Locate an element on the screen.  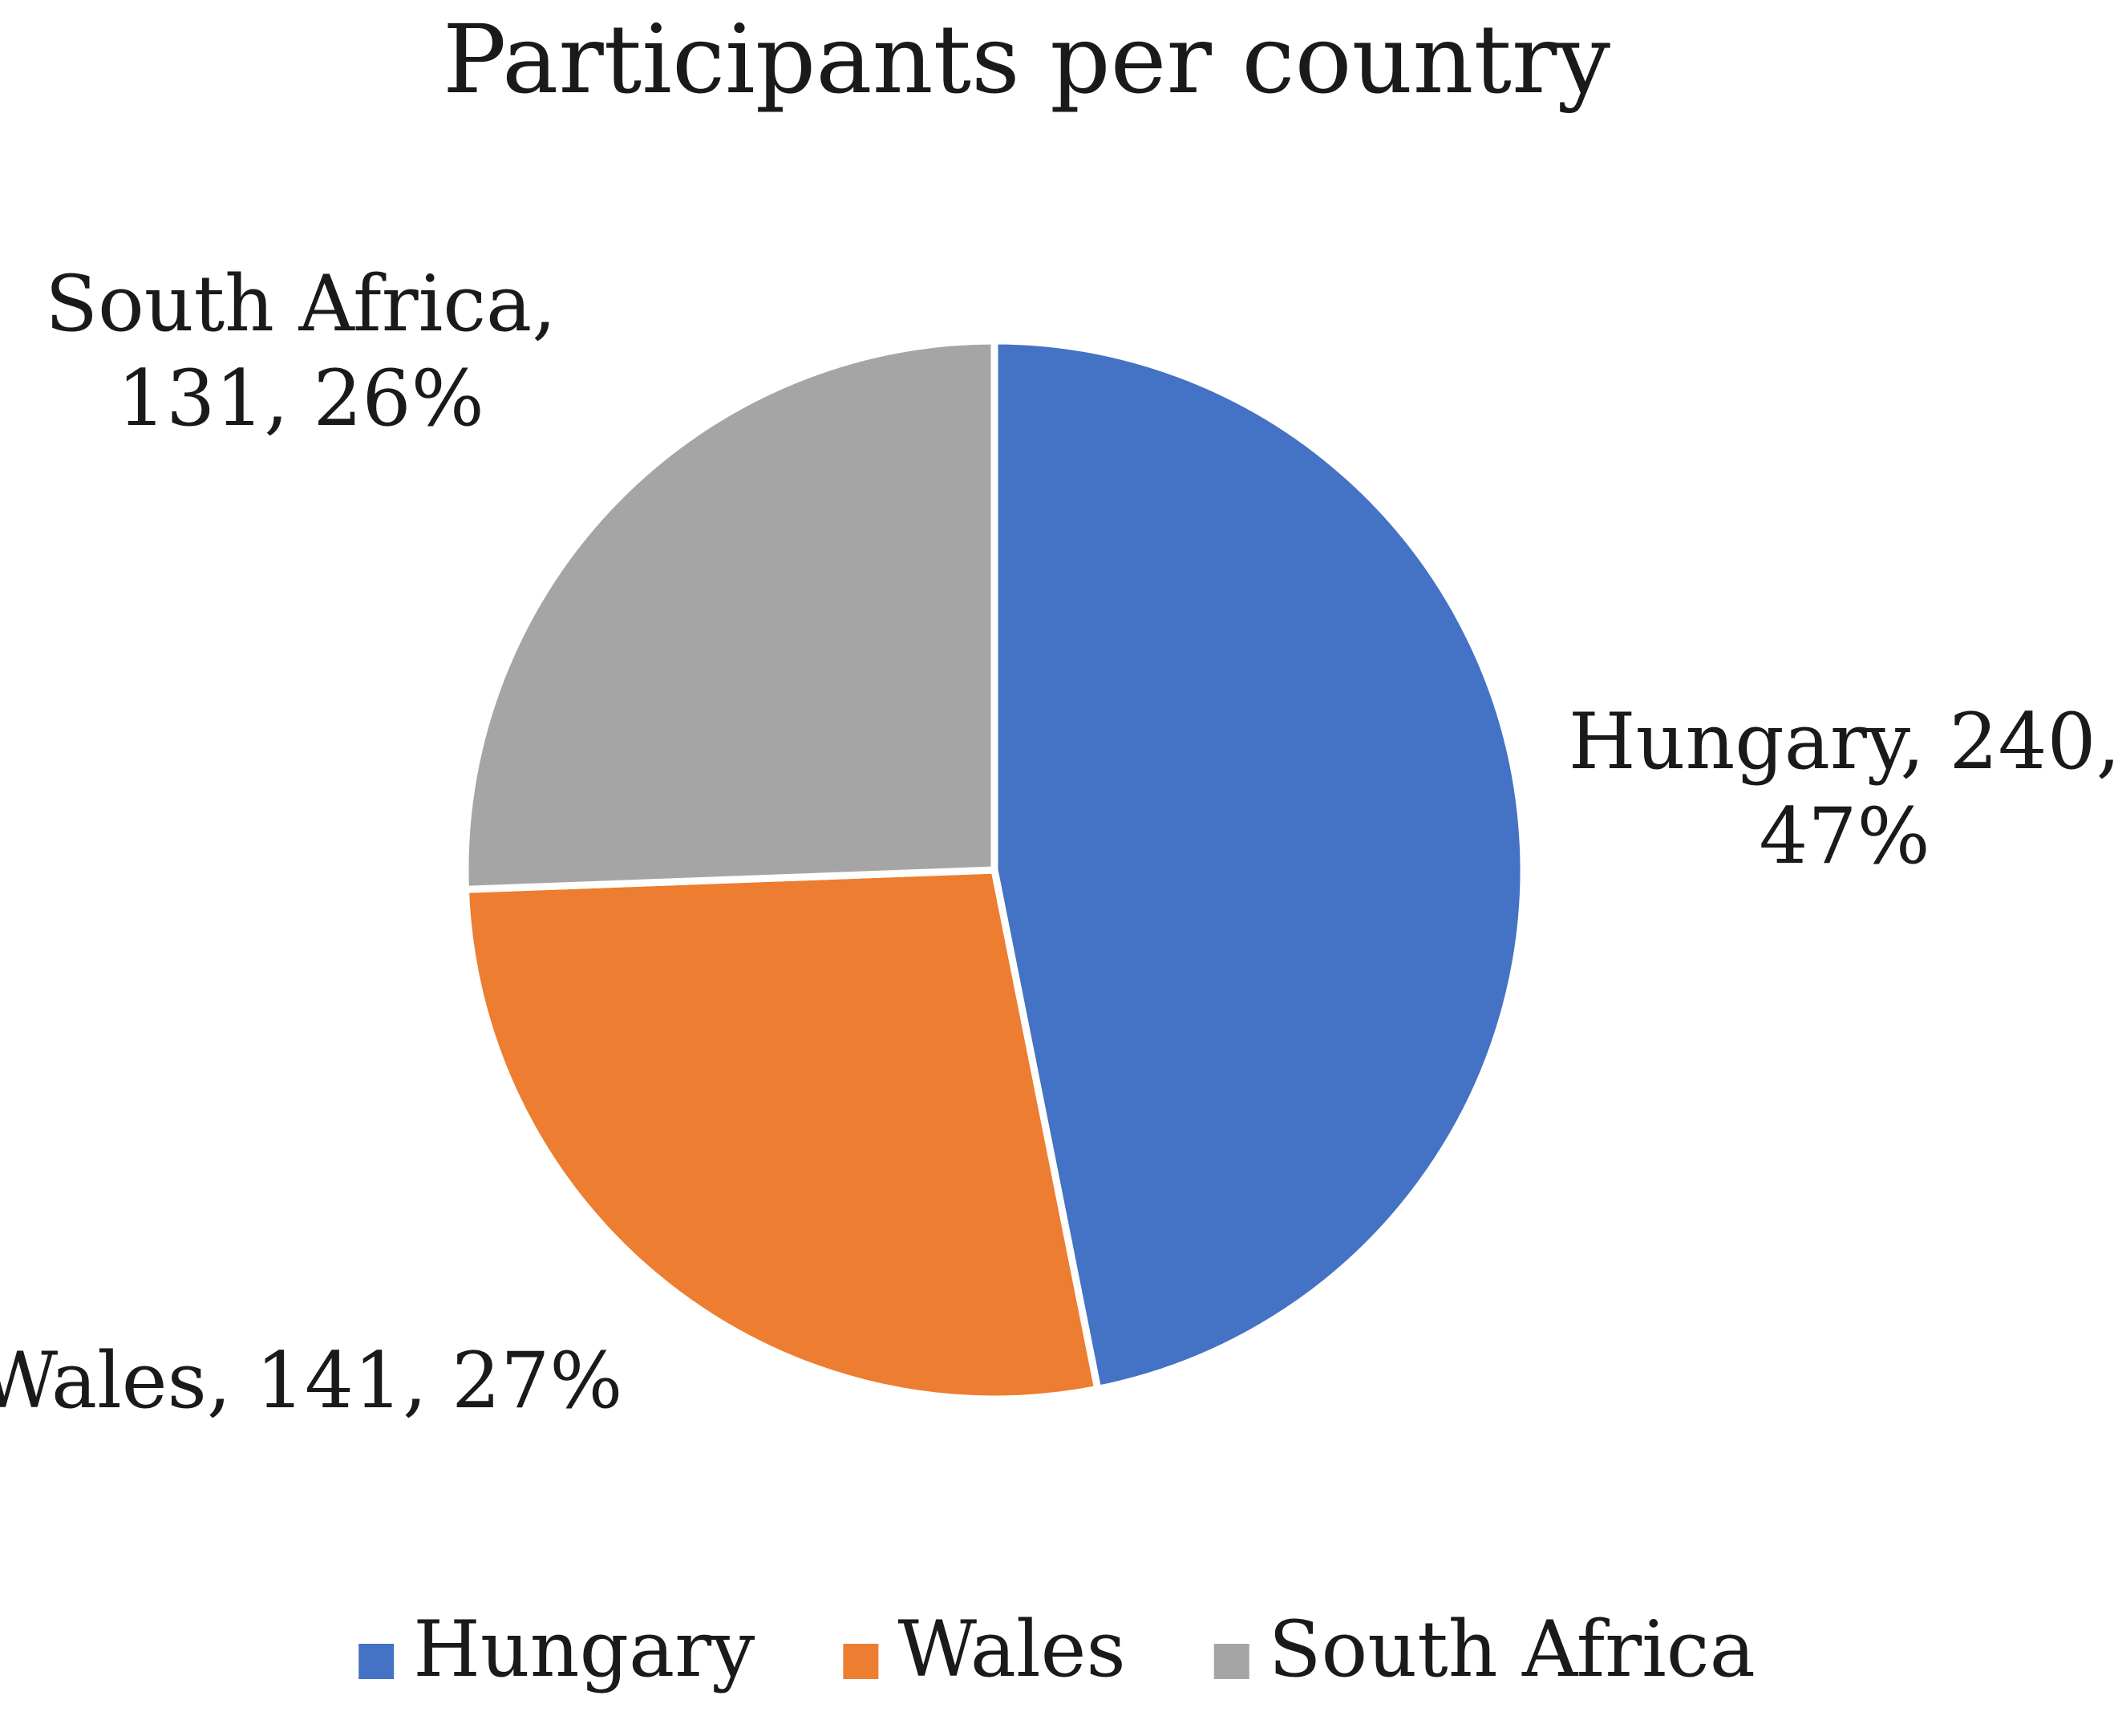
pie-slice-south-africa is located at coordinates (730, 615).